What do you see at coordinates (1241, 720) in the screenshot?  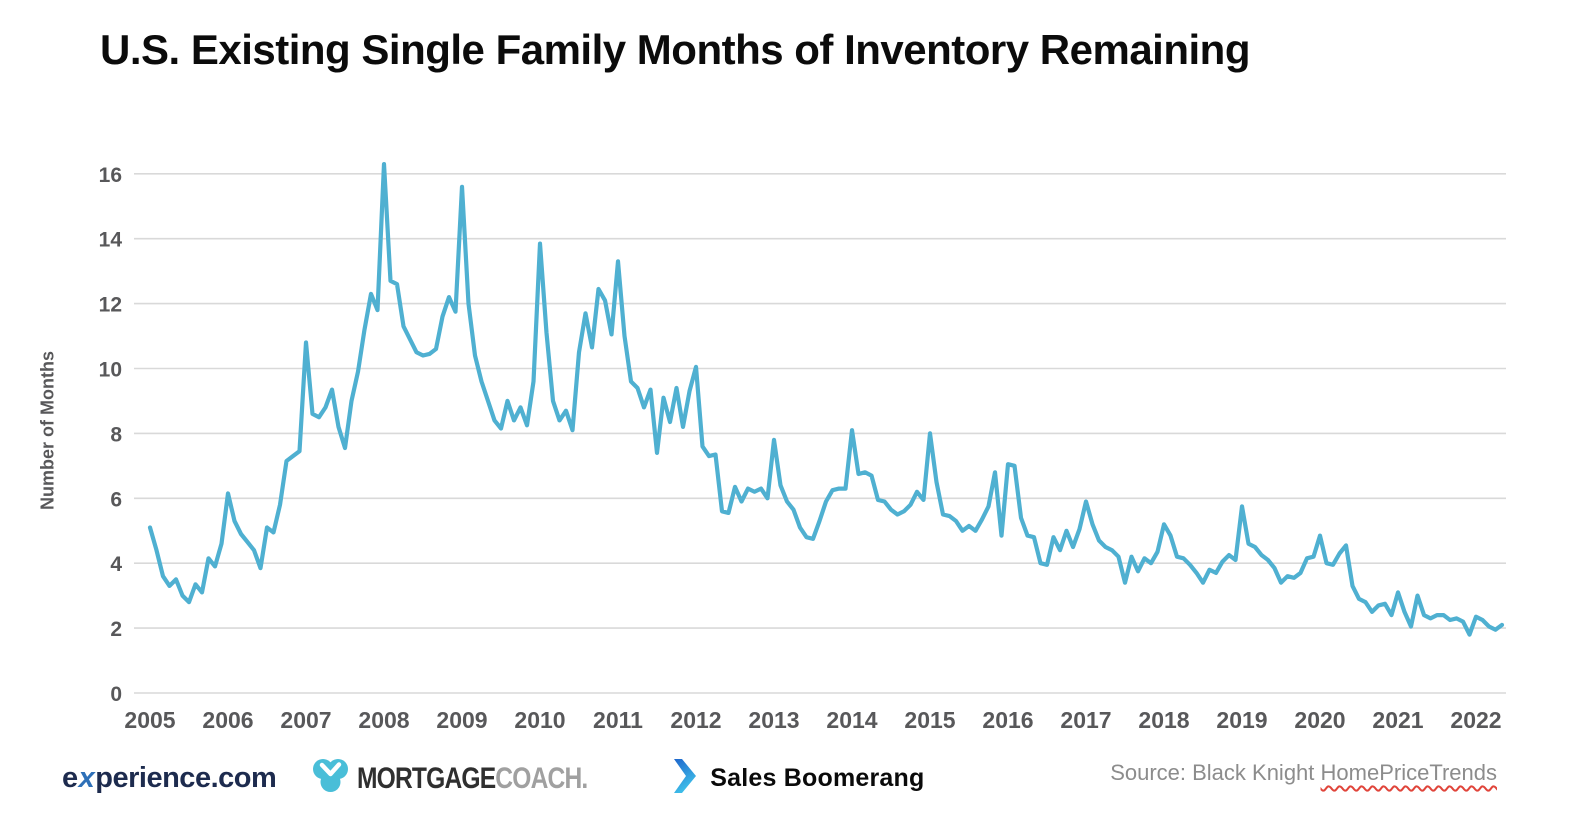 I see `x-tick-label-2019: 2019` at bounding box center [1241, 720].